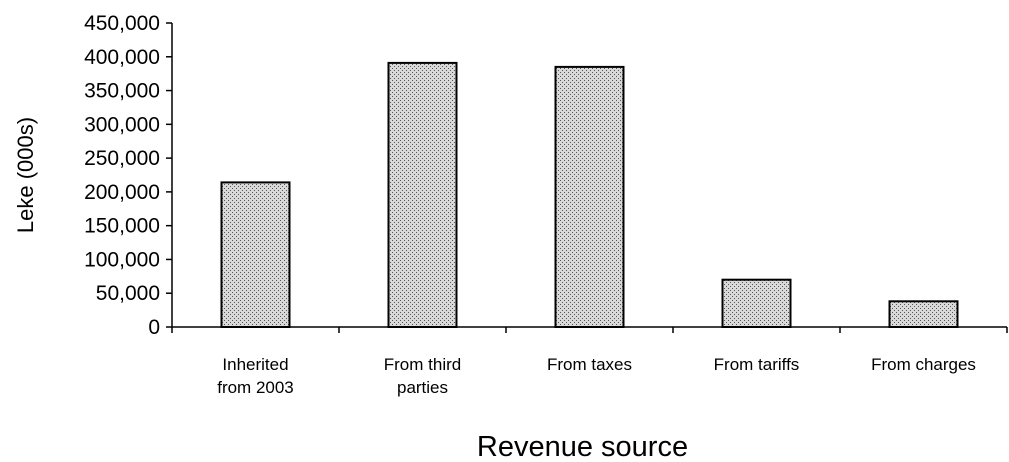 The height and width of the screenshot is (462, 1009). I want to click on x-category-label: From third parties, so click(422, 376).